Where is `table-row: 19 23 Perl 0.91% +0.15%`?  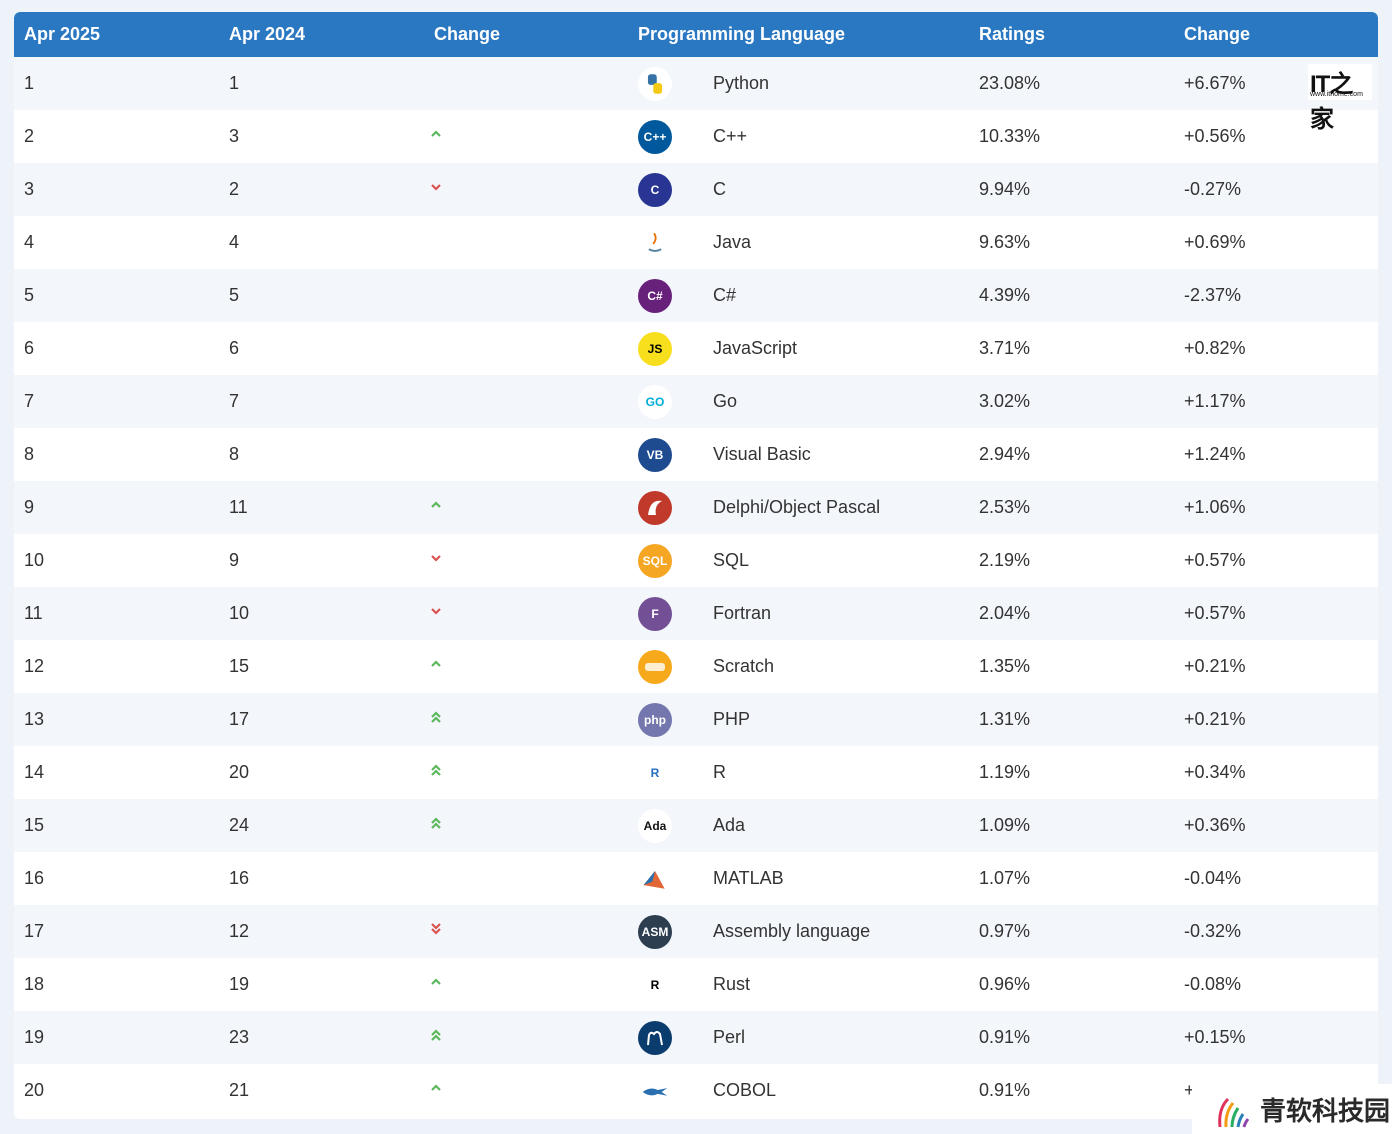 table-row: 19 23 Perl 0.91% +0.15% is located at coordinates (696, 1037).